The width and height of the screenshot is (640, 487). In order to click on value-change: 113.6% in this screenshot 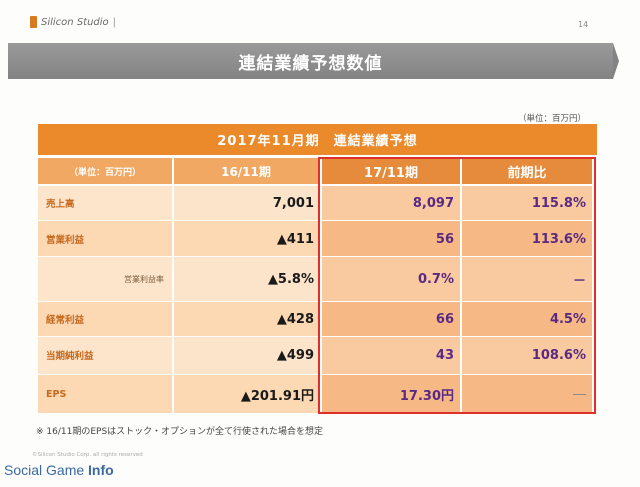, I will do `click(558, 239)`.